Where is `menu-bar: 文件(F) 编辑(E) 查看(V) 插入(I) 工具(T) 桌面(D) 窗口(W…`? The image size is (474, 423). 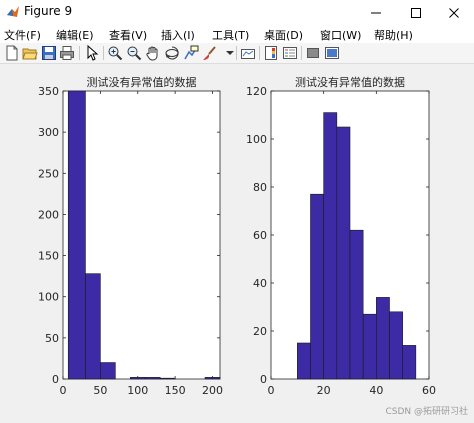 menu-bar: 文件(F) 编辑(E) 查看(V) 插入(I) 工具(T) 桌面(D) 窗口(W… is located at coordinates (237, 34).